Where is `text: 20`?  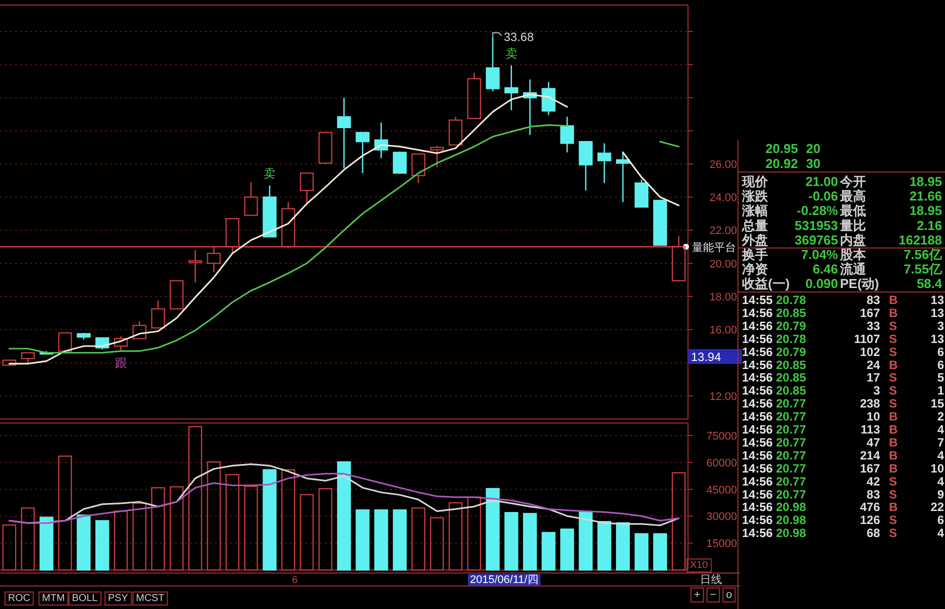 text: 20 is located at coordinates (813, 148).